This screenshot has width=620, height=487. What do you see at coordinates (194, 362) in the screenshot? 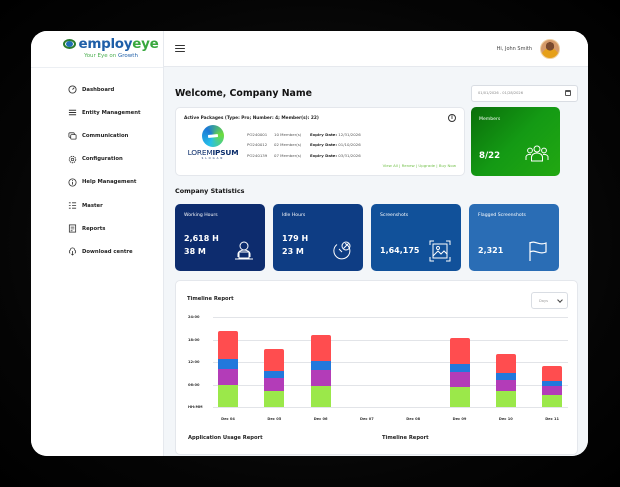
I see `y-axis-tick: 12:00` at bounding box center [194, 362].